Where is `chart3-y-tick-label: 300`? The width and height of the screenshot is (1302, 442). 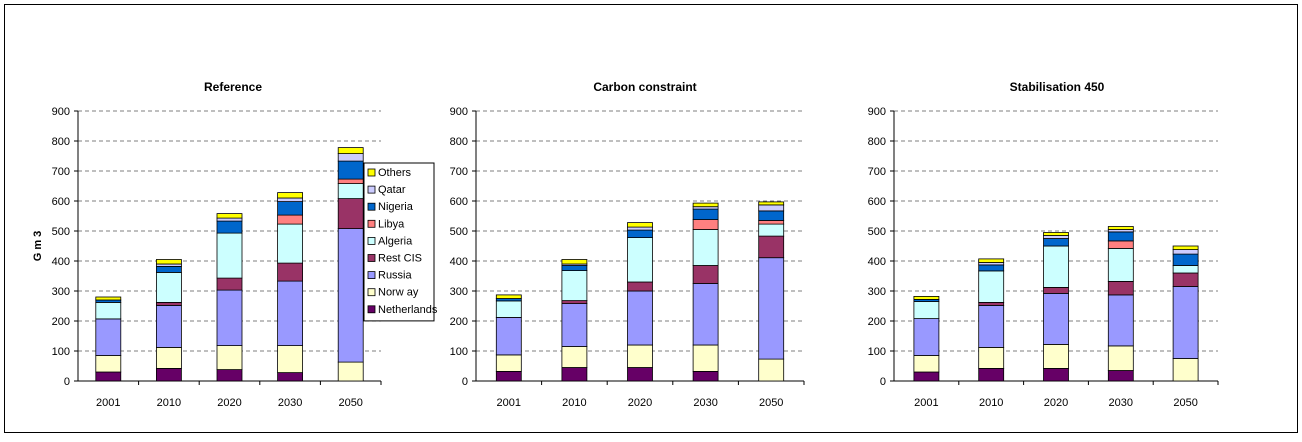
chart3-y-tick-label: 300 is located at coordinates (877, 292).